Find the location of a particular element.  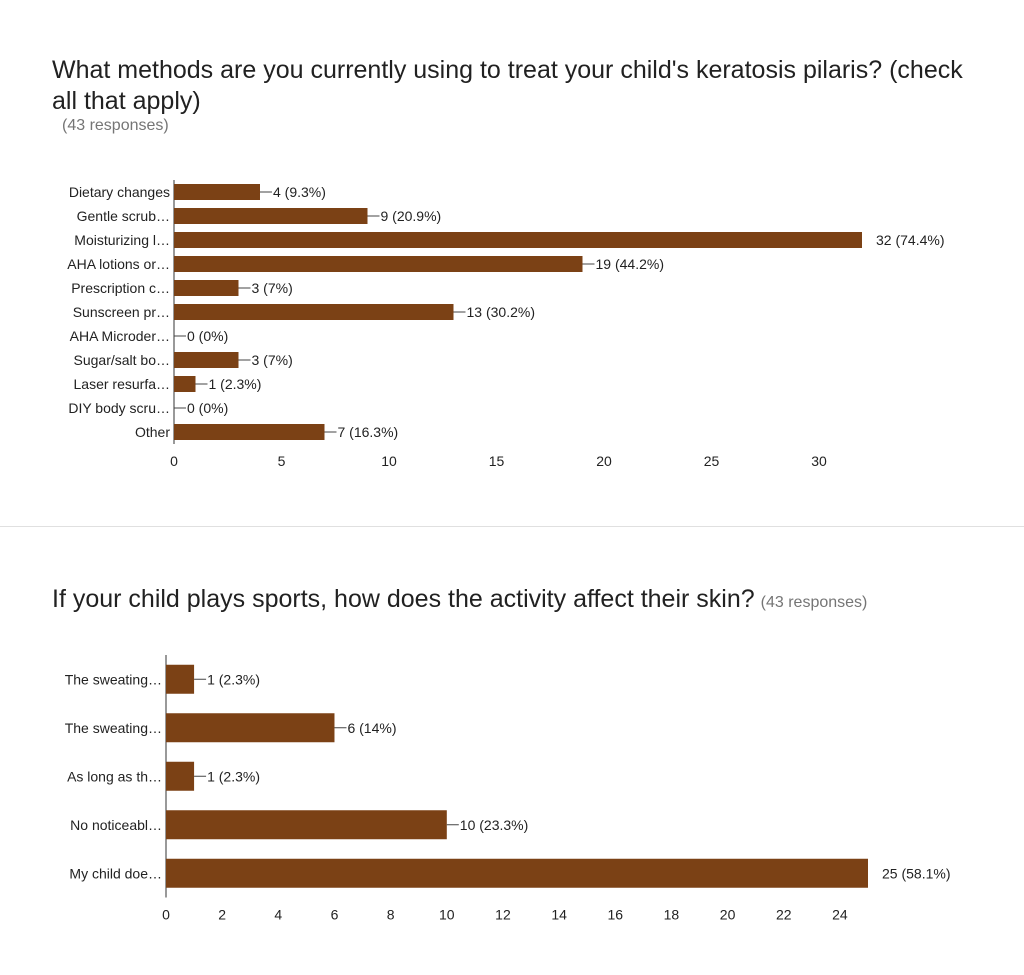

x-tick-label: 18 is located at coordinates (672, 915).